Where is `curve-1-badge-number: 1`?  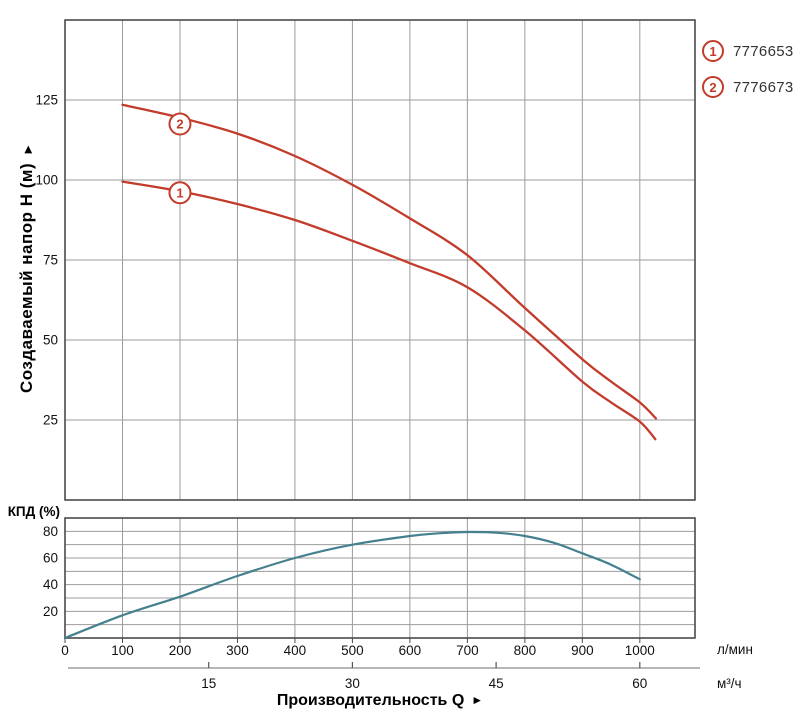
curve-1-badge-number: 1 is located at coordinates (179, 192).